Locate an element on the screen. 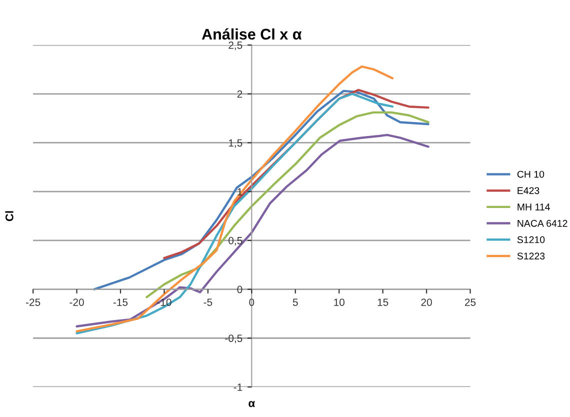 The image size is (570, 417). y-tick-label: 1 is located at coordinates (240, 192).